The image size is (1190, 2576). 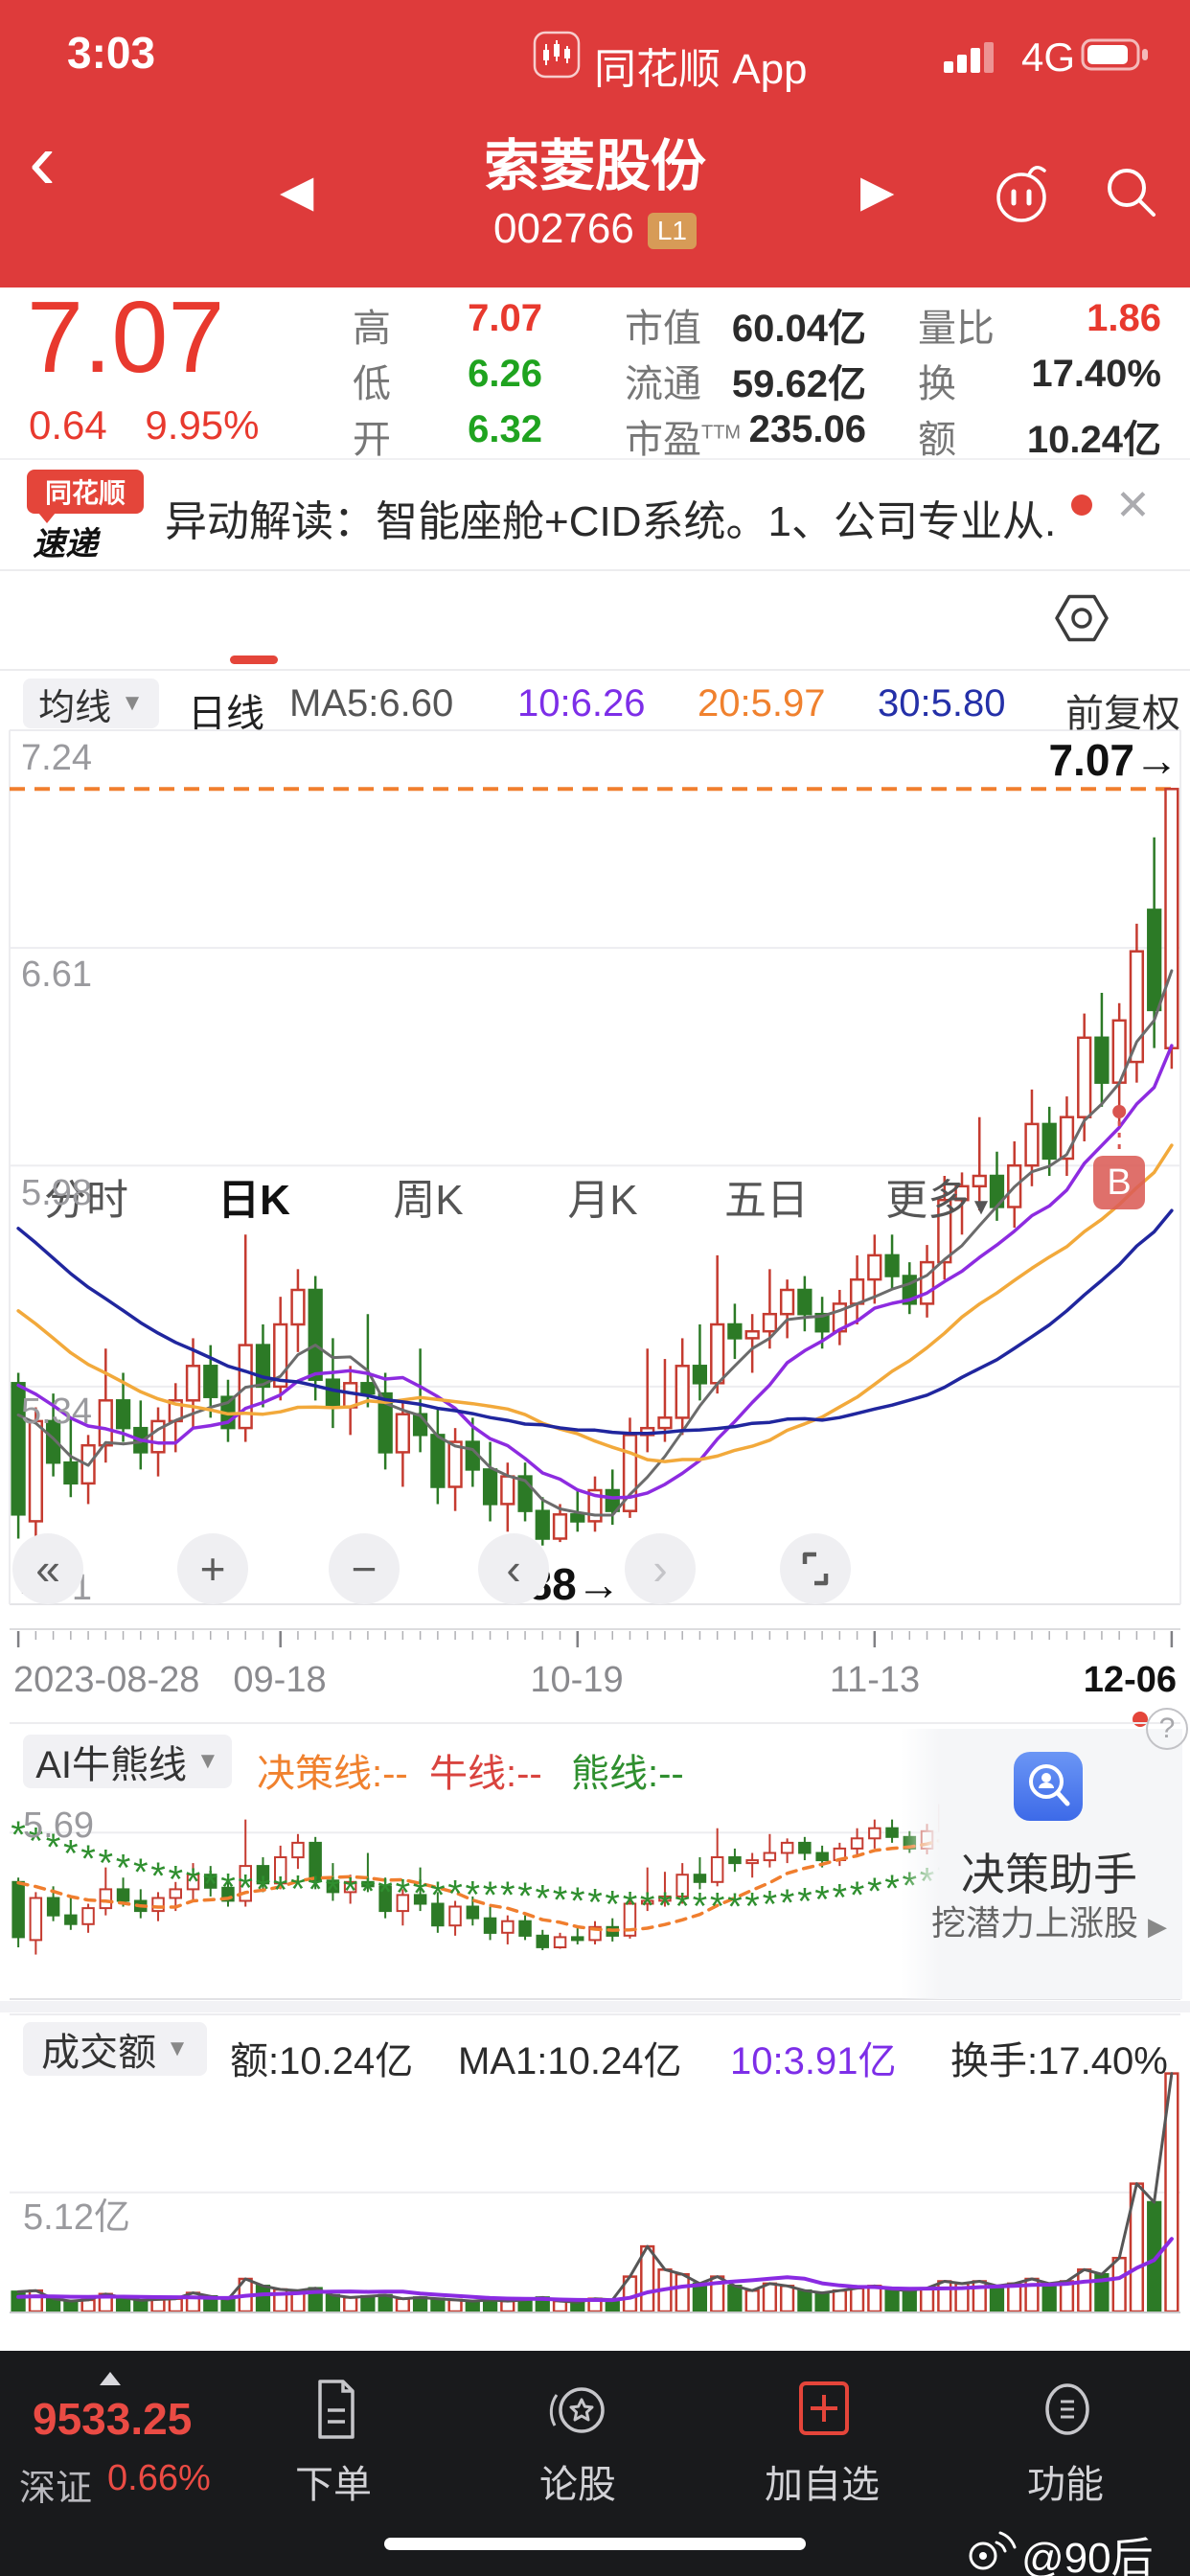 What do you see at coordinates (1048, 1786) in the screenshot?
I see `decision-assistant-icon` at bounding box center [1048, 1786].